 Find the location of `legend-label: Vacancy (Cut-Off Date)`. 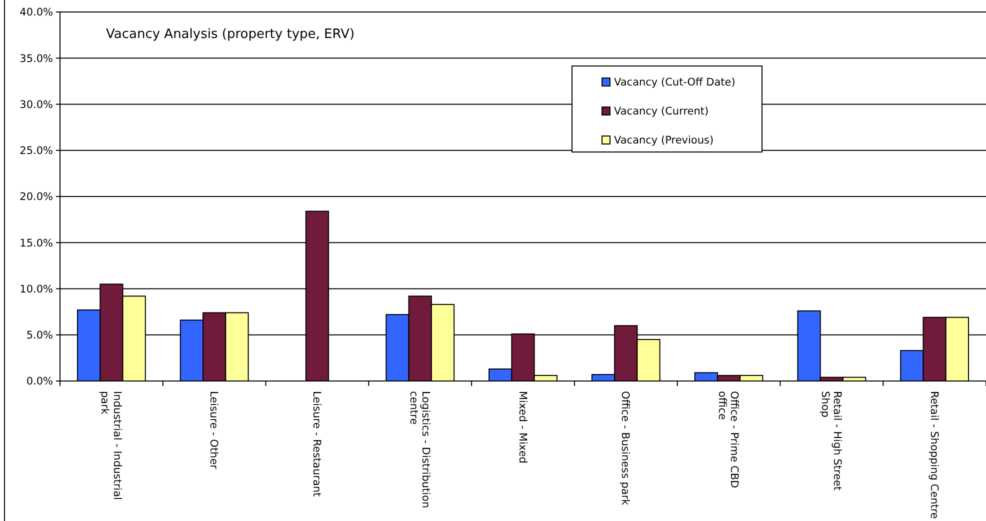

legend-label: Vacancy (Cut-Off Date) is located at coordinates (675, 82).